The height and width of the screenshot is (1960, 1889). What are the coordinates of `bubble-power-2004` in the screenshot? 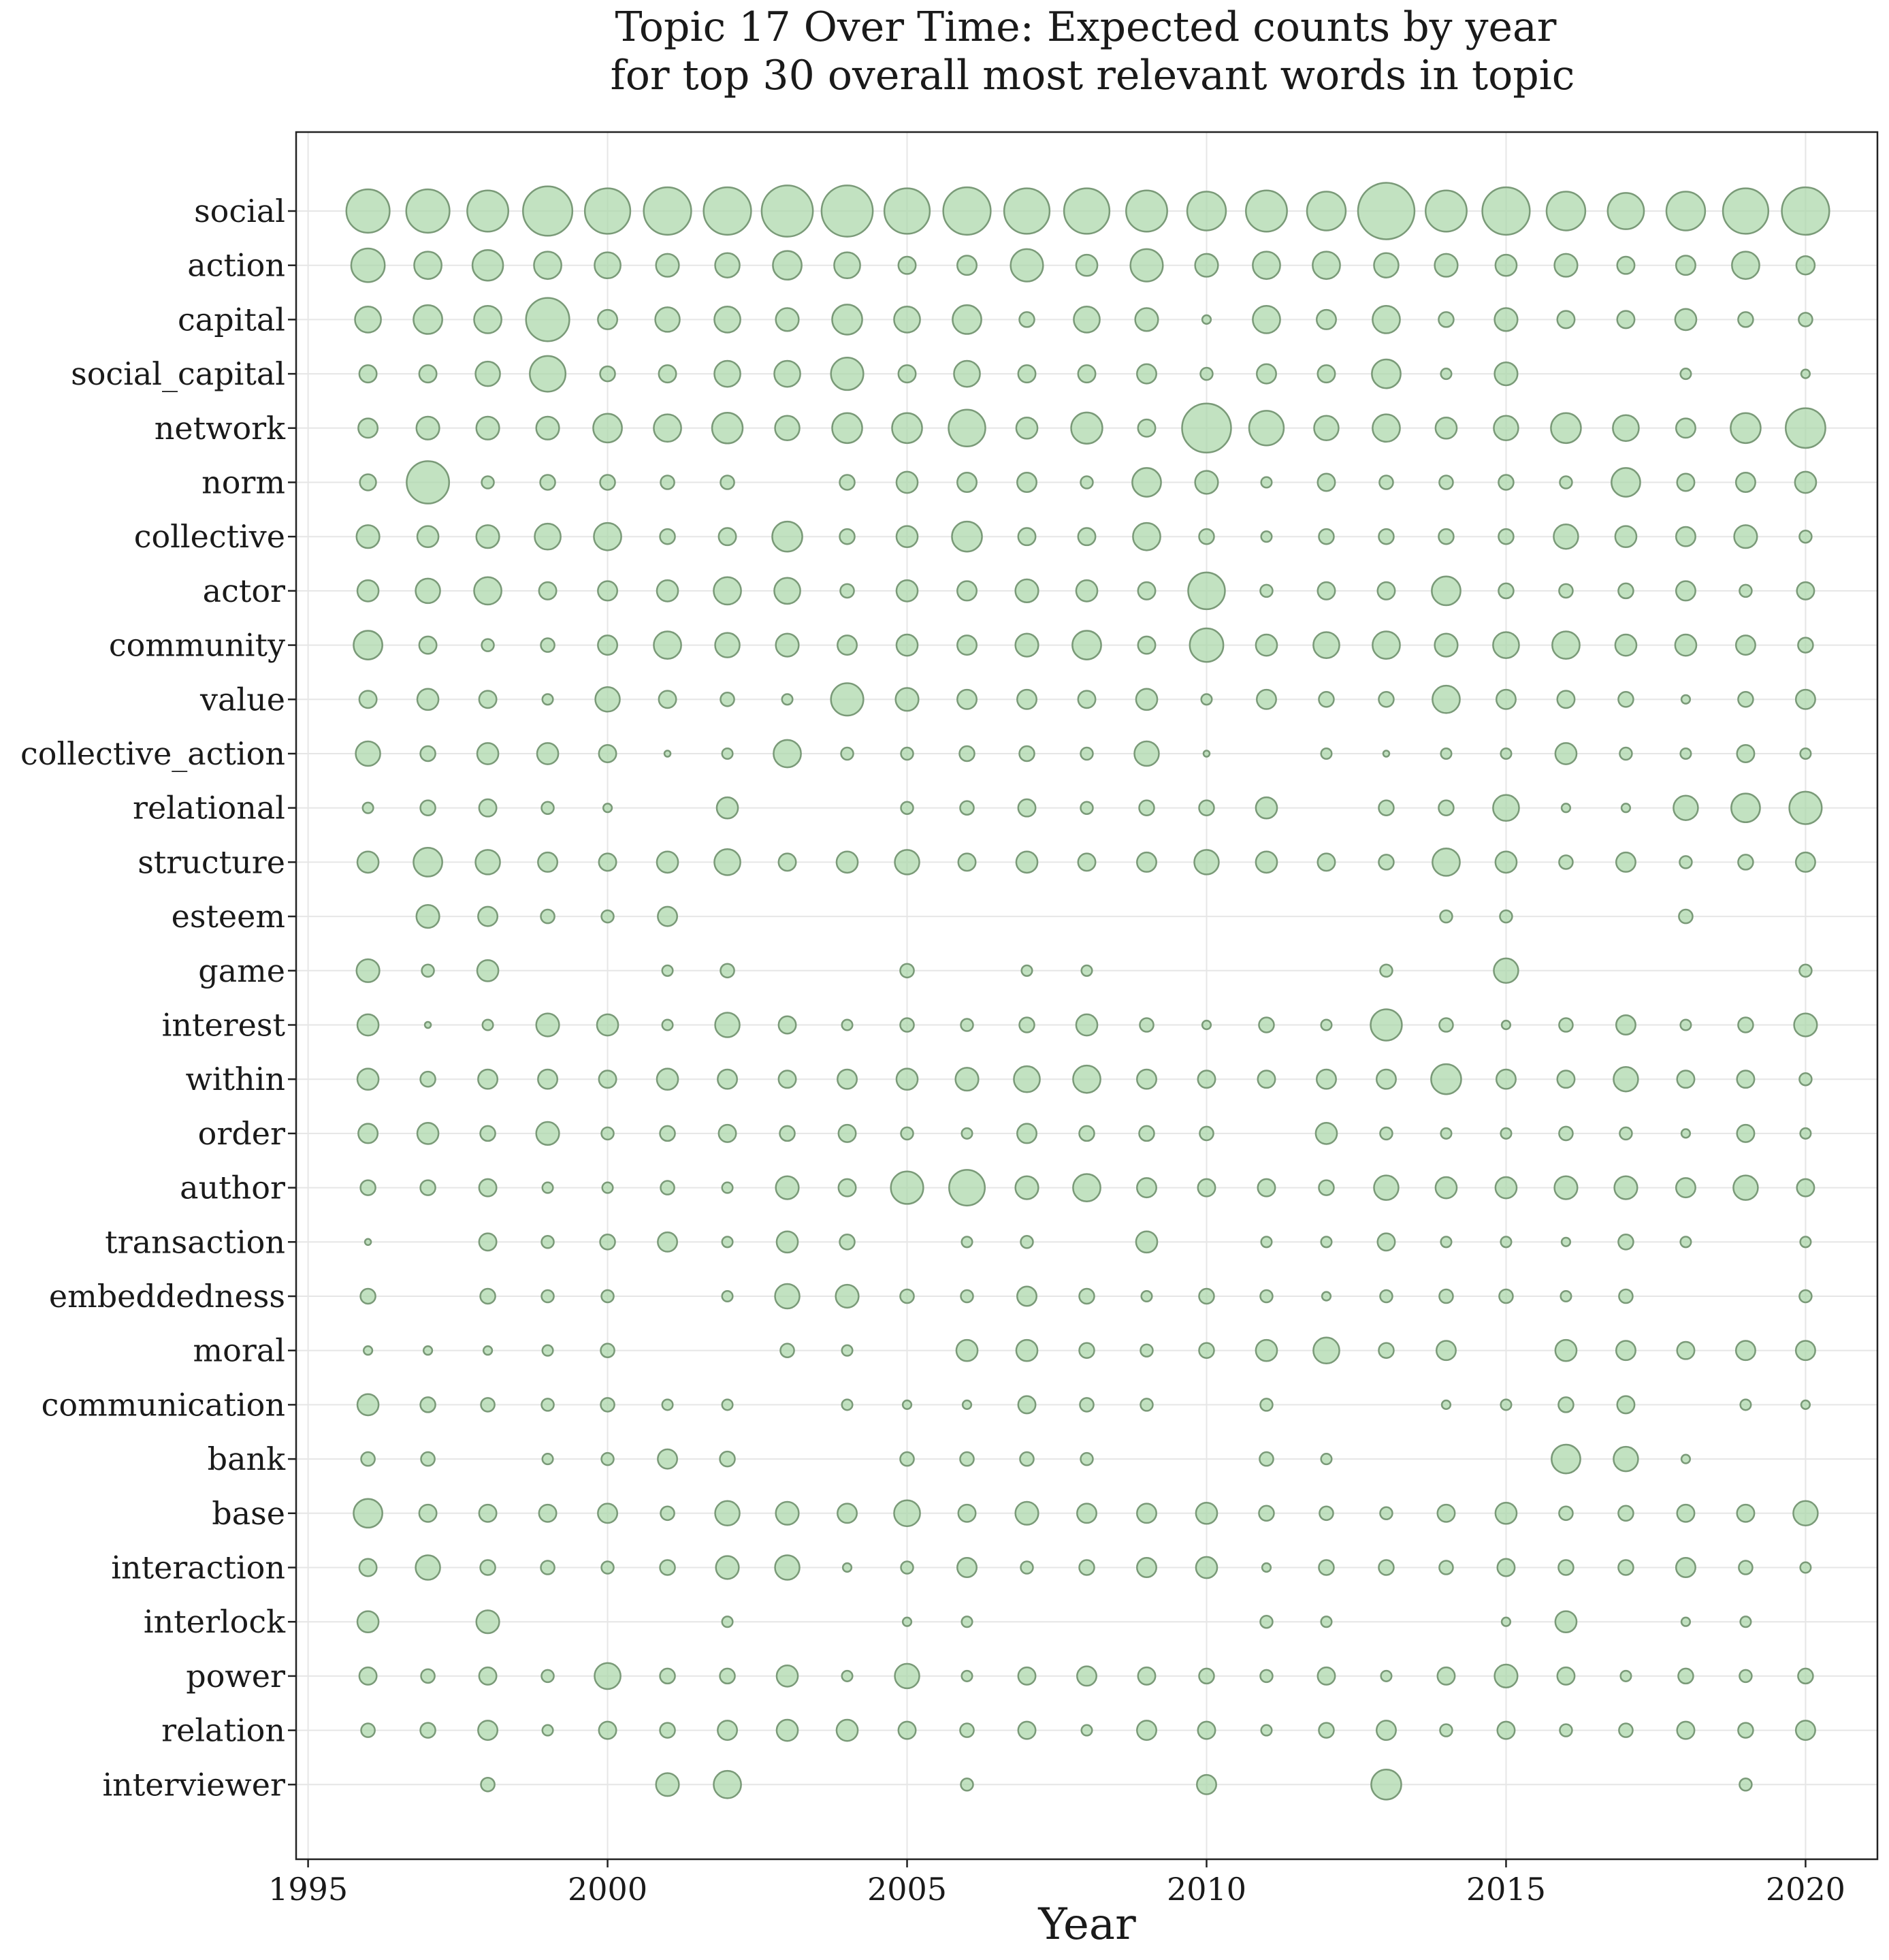 It's located at (847, 1675).